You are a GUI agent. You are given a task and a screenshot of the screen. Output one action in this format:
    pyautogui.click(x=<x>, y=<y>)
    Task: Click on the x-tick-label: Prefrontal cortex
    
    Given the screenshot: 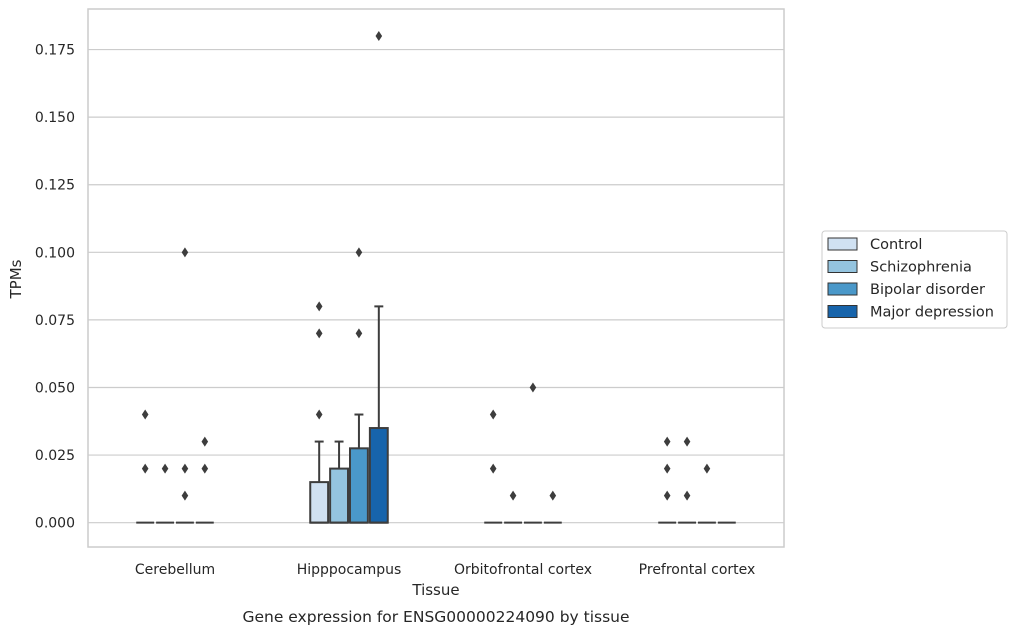 What is the action you would take?
    pyautogui.click(x=697, y=570)
    